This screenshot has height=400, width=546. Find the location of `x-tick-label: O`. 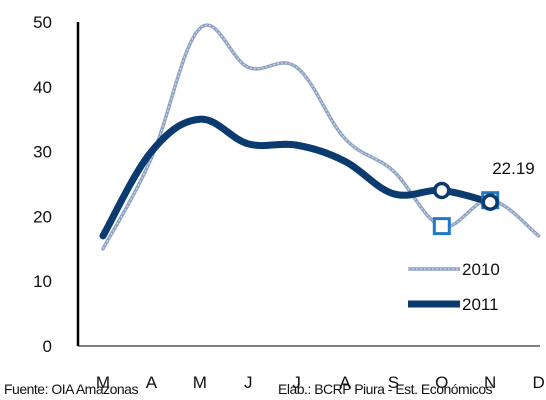

x-tick-label: O is located at coordinates (441, 382).